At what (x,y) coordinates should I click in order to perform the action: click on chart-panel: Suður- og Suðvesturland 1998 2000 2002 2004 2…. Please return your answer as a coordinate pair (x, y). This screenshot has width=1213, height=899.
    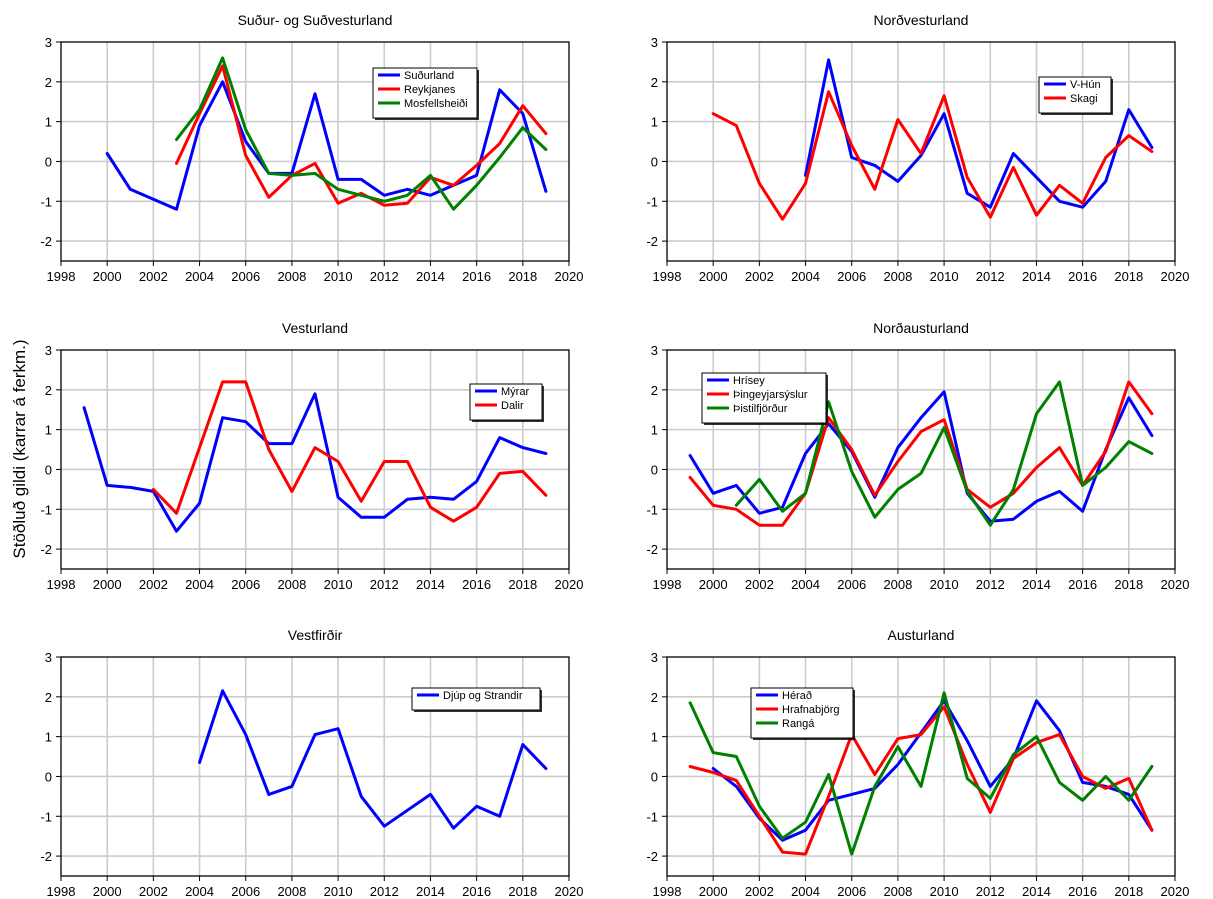
    Looking at the image, I should click on (311, 148).